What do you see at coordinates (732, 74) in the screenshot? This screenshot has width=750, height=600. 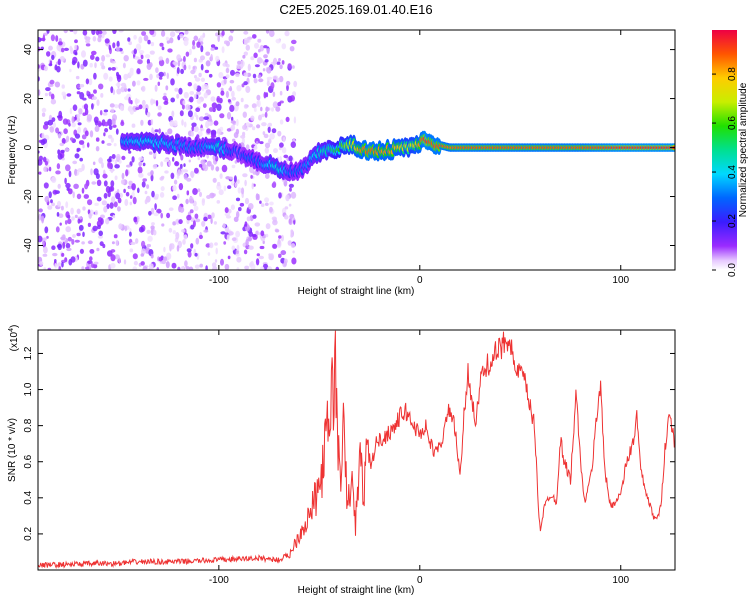 I see `colorbar-tick-label: 0.8` at bounding box center [732, 74].